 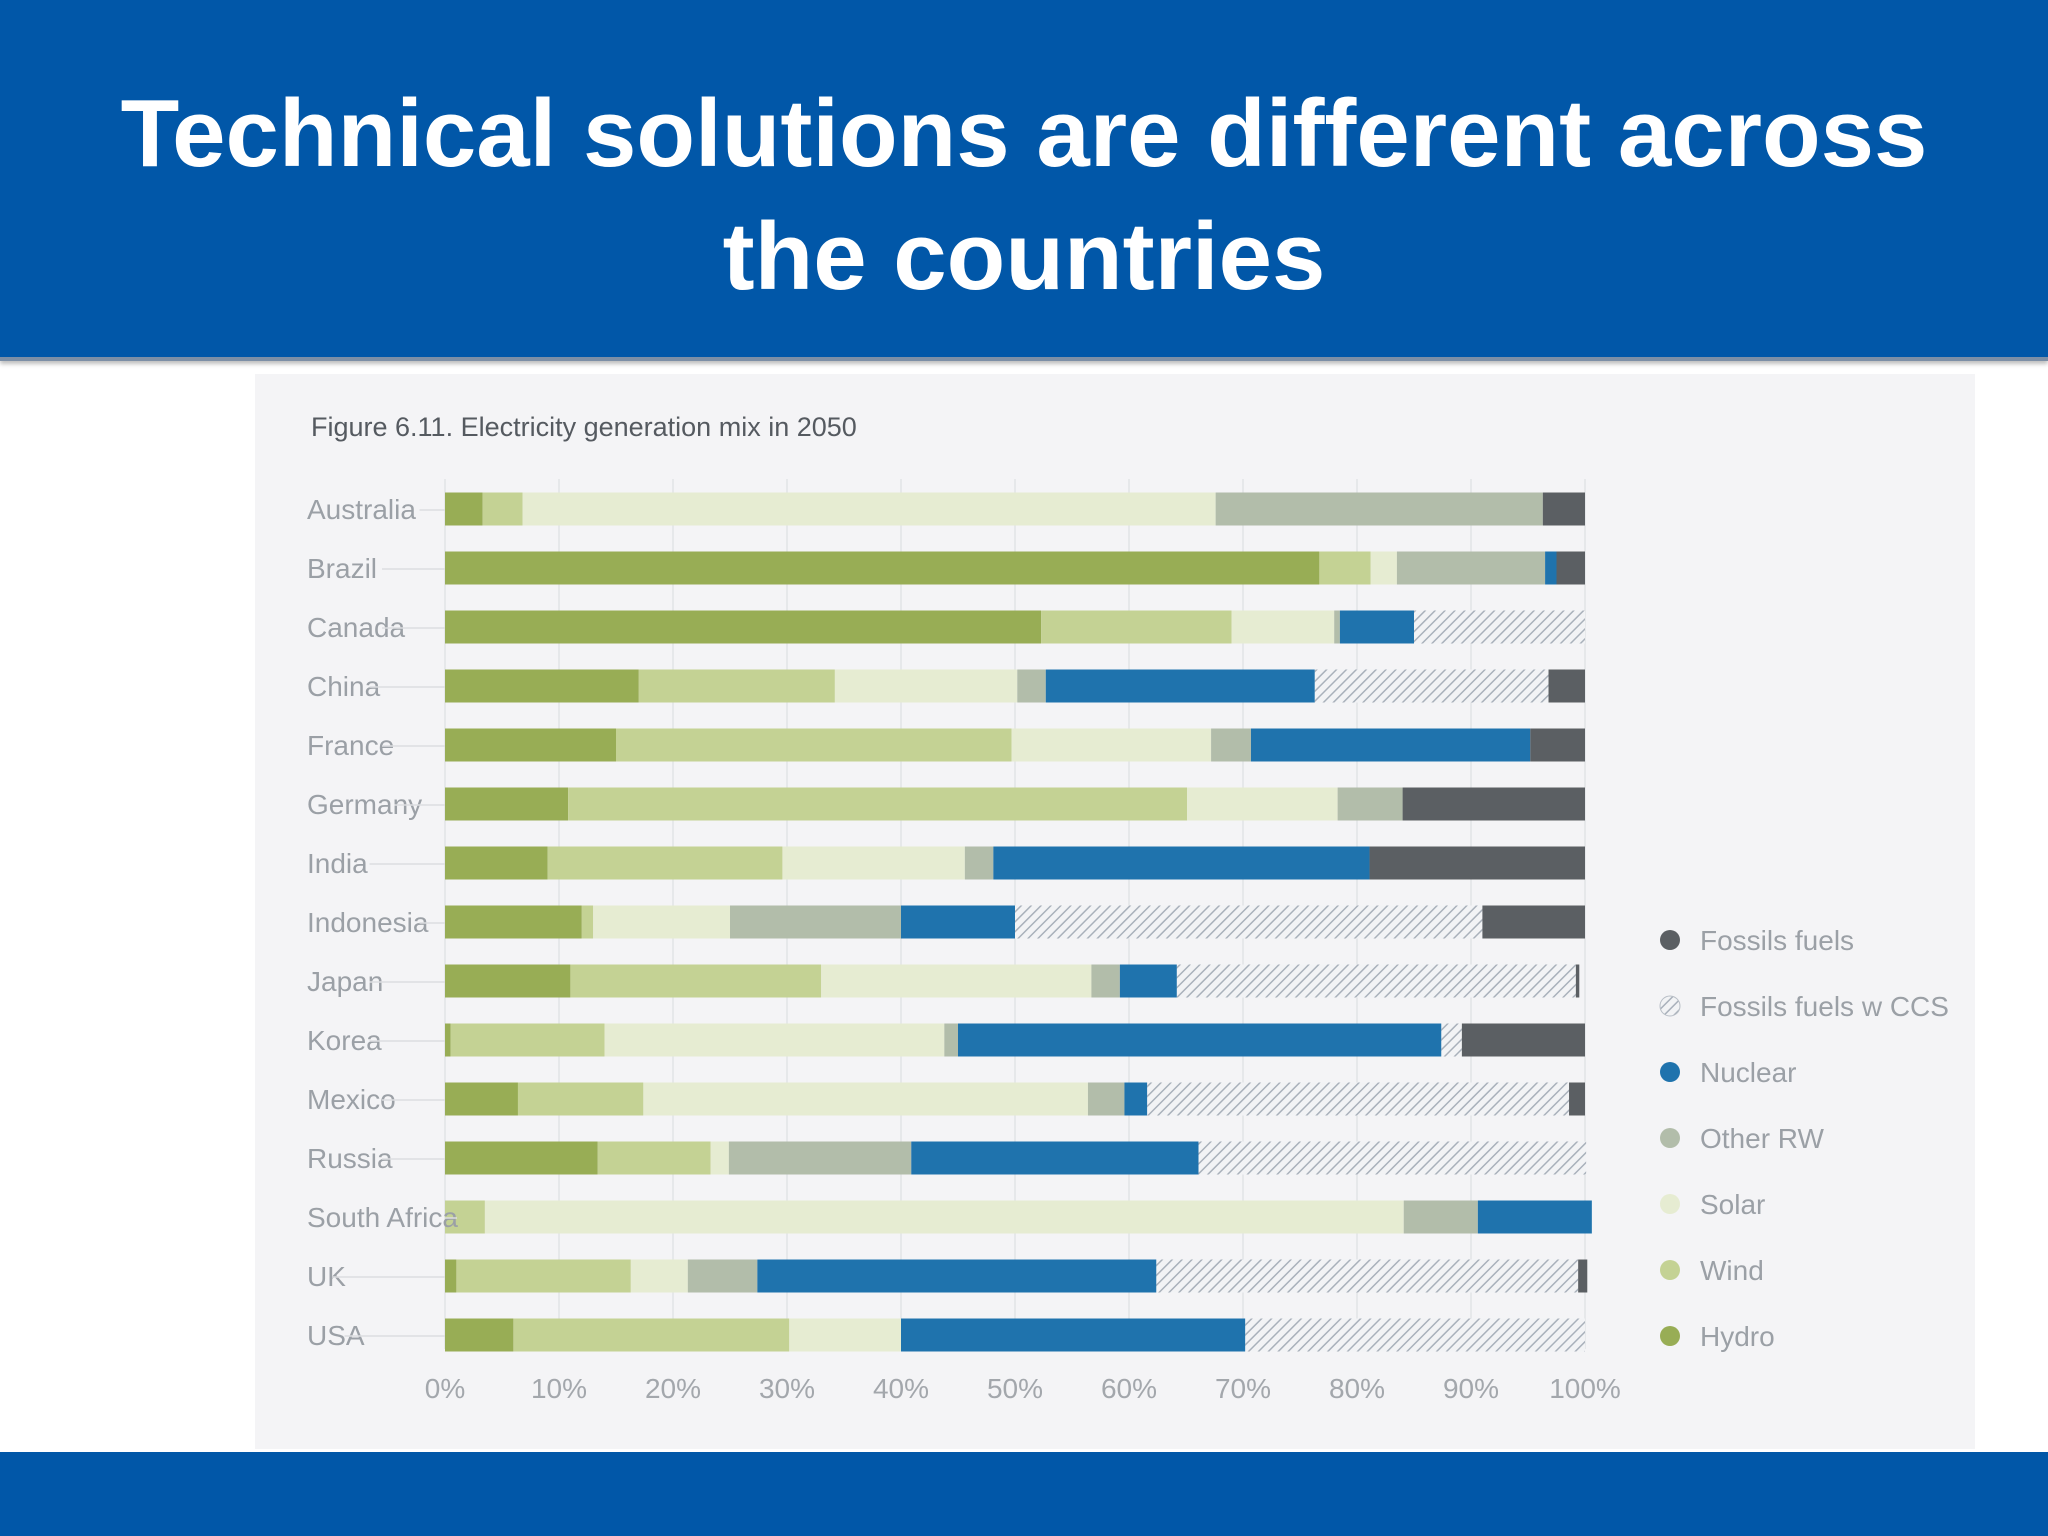 I want to click on bar-south-africa-nuclear, so click(x=1534, y=1217).